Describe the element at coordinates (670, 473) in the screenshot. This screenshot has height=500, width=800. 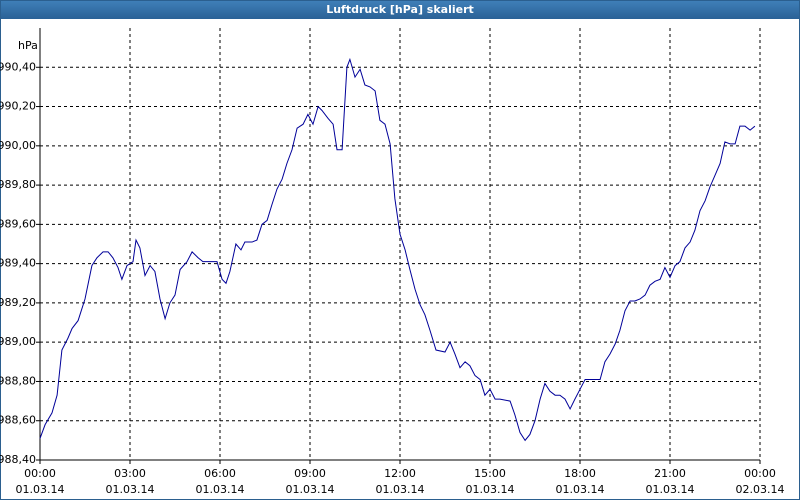
I see `x-tick-label: 21:00` at that location.